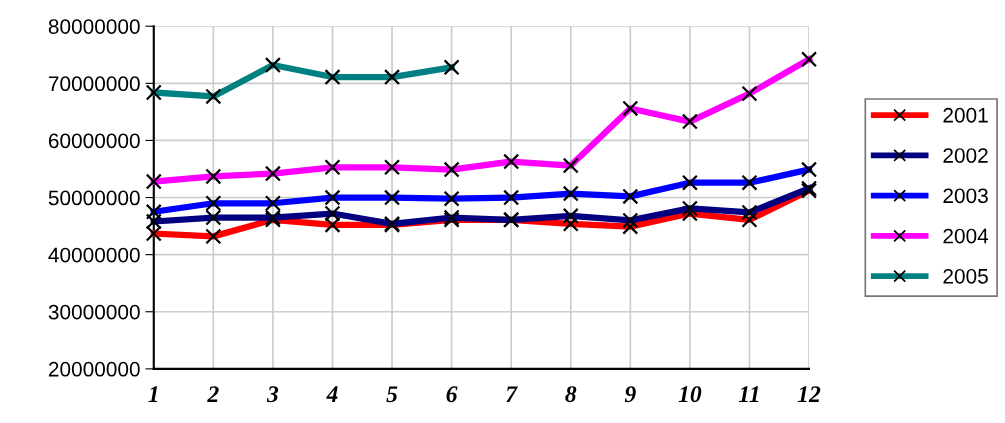 This screenshot has width=1005, height=423. I want to click on y-tick-label: 60000000, so click(94, 141).